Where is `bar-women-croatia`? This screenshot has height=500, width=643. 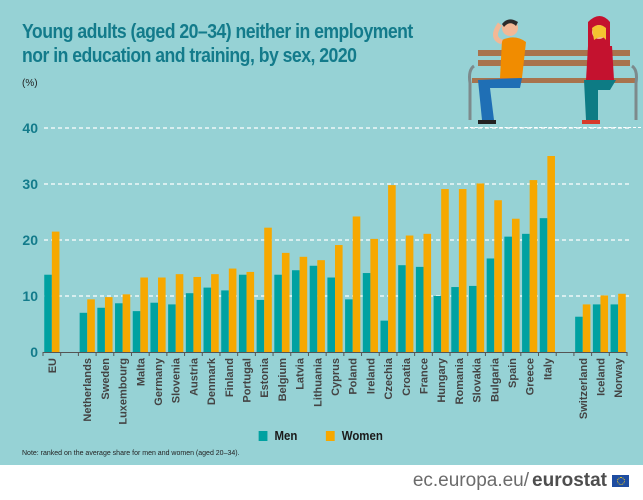 bar-women-croatia is located at coordinates (409, 293).